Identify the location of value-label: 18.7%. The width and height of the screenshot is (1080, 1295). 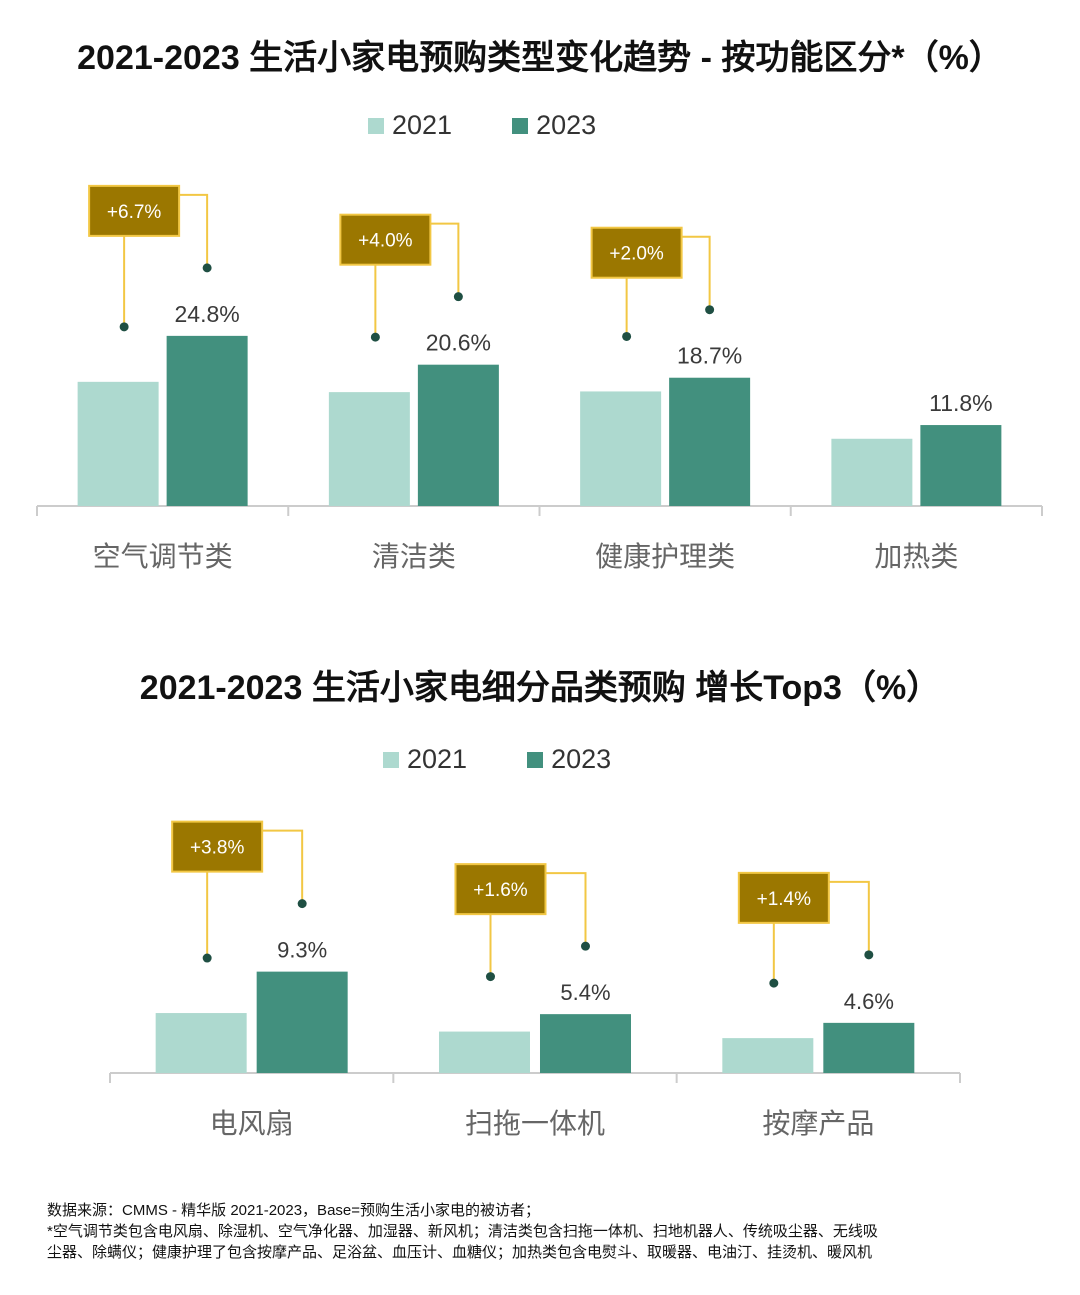
(709, 356).